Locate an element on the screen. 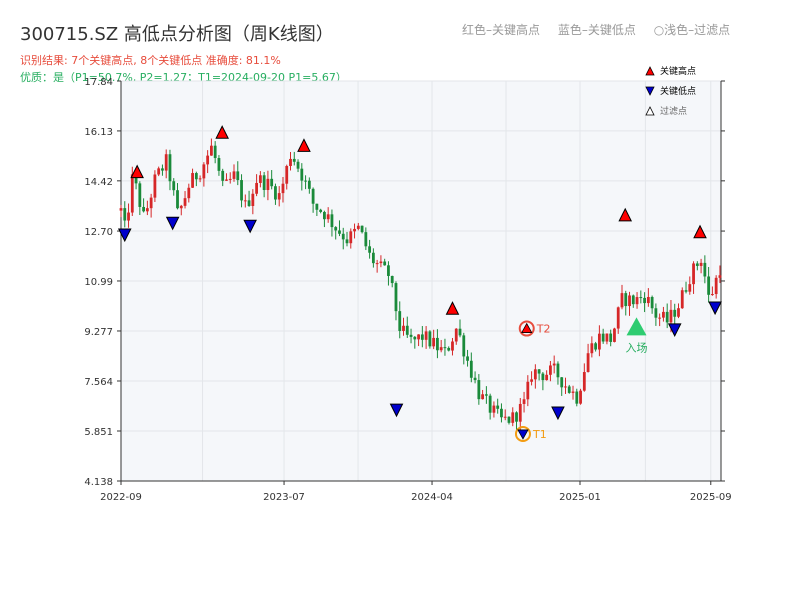  y-tick-label: 17.84 is located at coordinates (98, 82).